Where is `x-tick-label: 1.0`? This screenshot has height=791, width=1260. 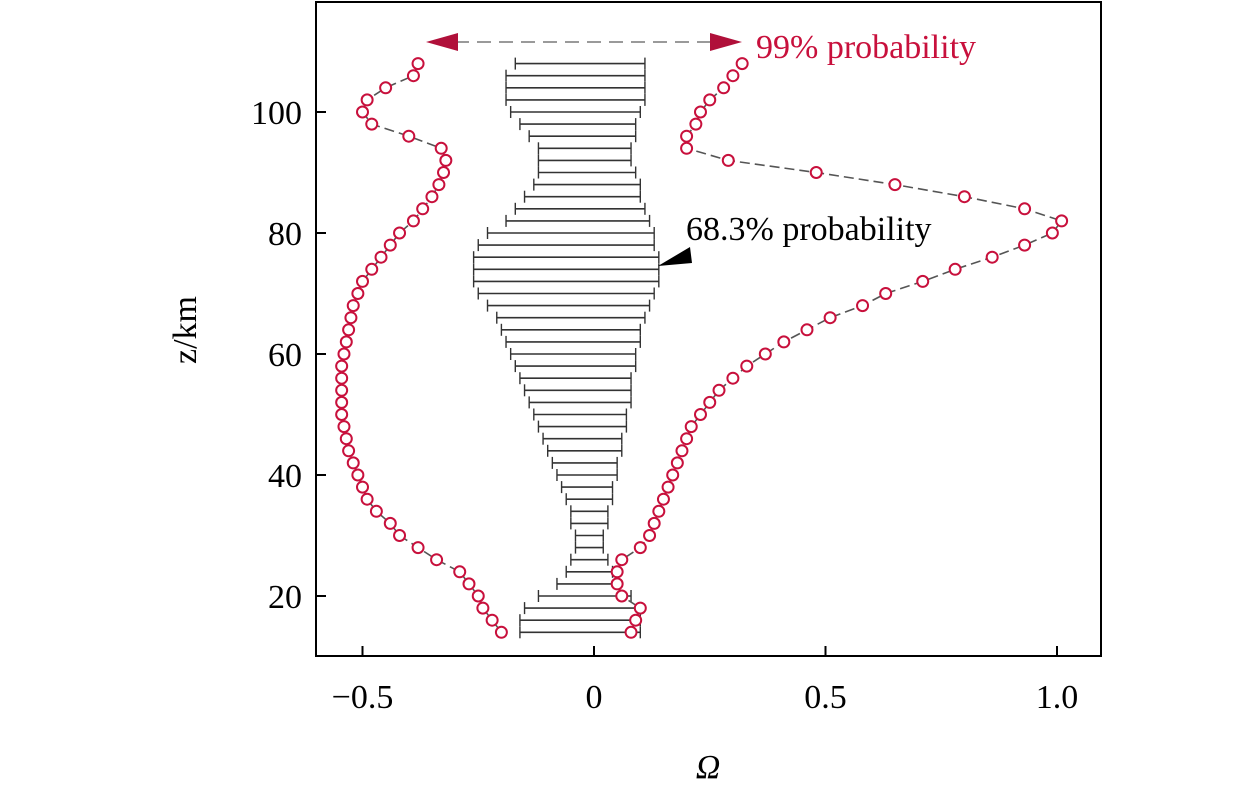
x-tick-label: 1.0 is located at coordinates (1057, 697).